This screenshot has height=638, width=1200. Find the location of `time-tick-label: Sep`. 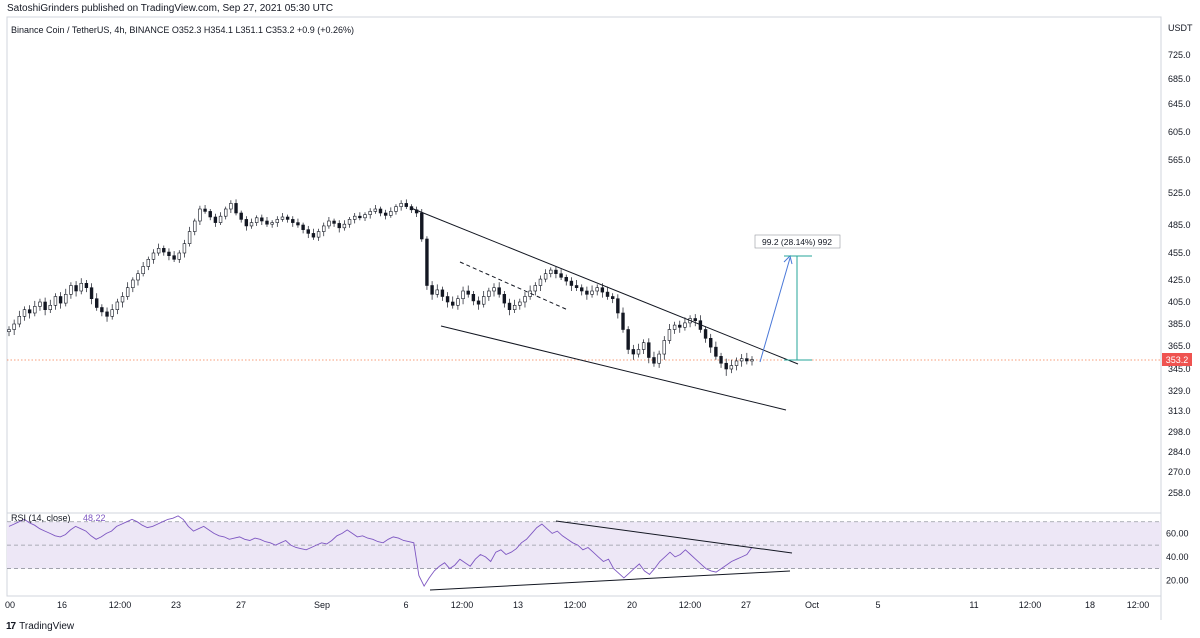

time-tick-label: Sep is located at coordinates (322, 605).